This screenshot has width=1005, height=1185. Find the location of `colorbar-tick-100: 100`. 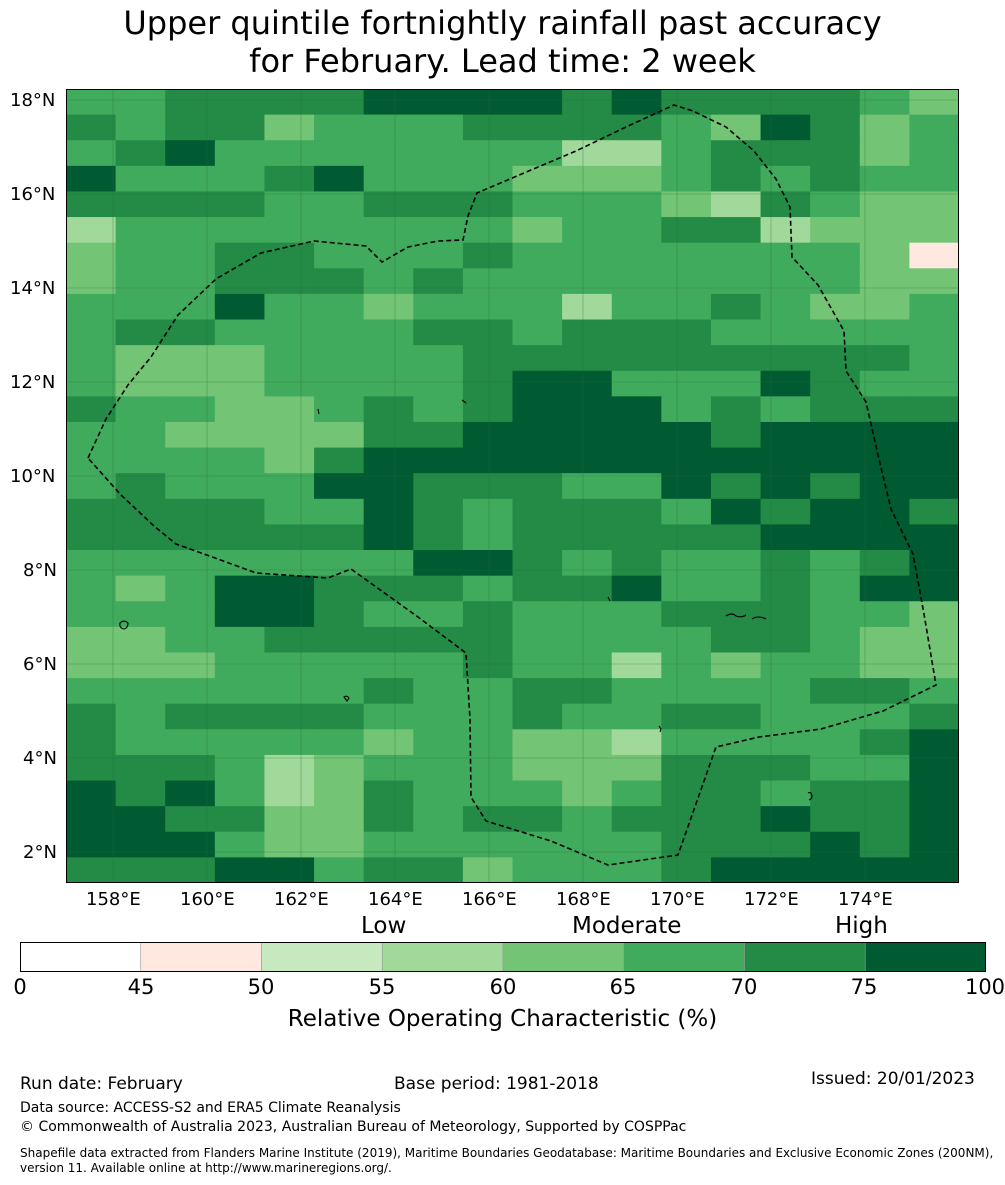

colorbar-tick-100: 100 is located at coordinates (984, 987).